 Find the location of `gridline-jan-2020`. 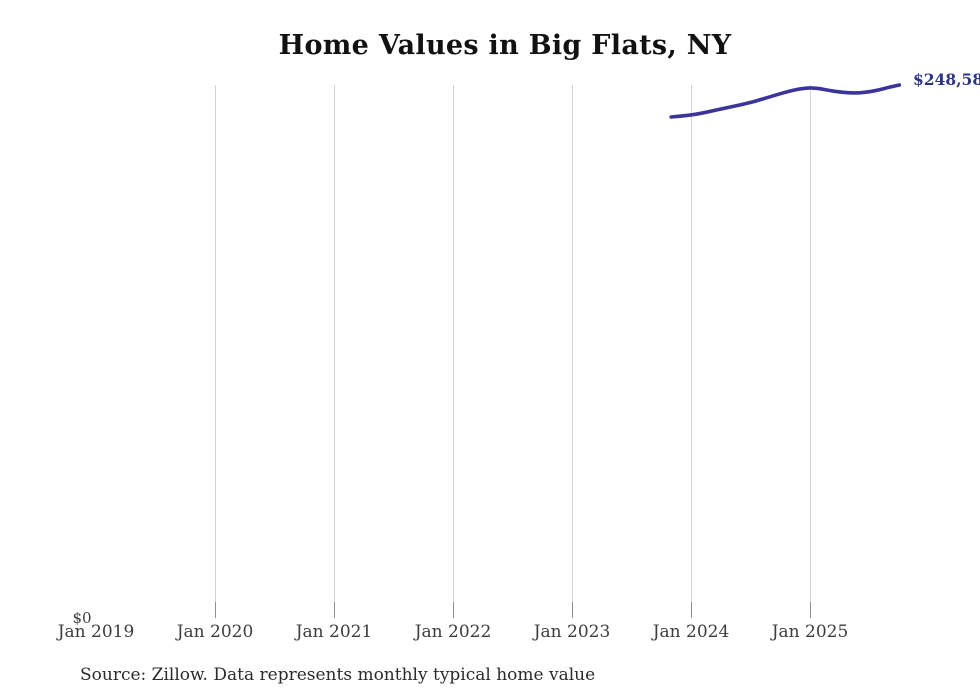

gridline-jan-2020 is located at coordinates (215, 351).